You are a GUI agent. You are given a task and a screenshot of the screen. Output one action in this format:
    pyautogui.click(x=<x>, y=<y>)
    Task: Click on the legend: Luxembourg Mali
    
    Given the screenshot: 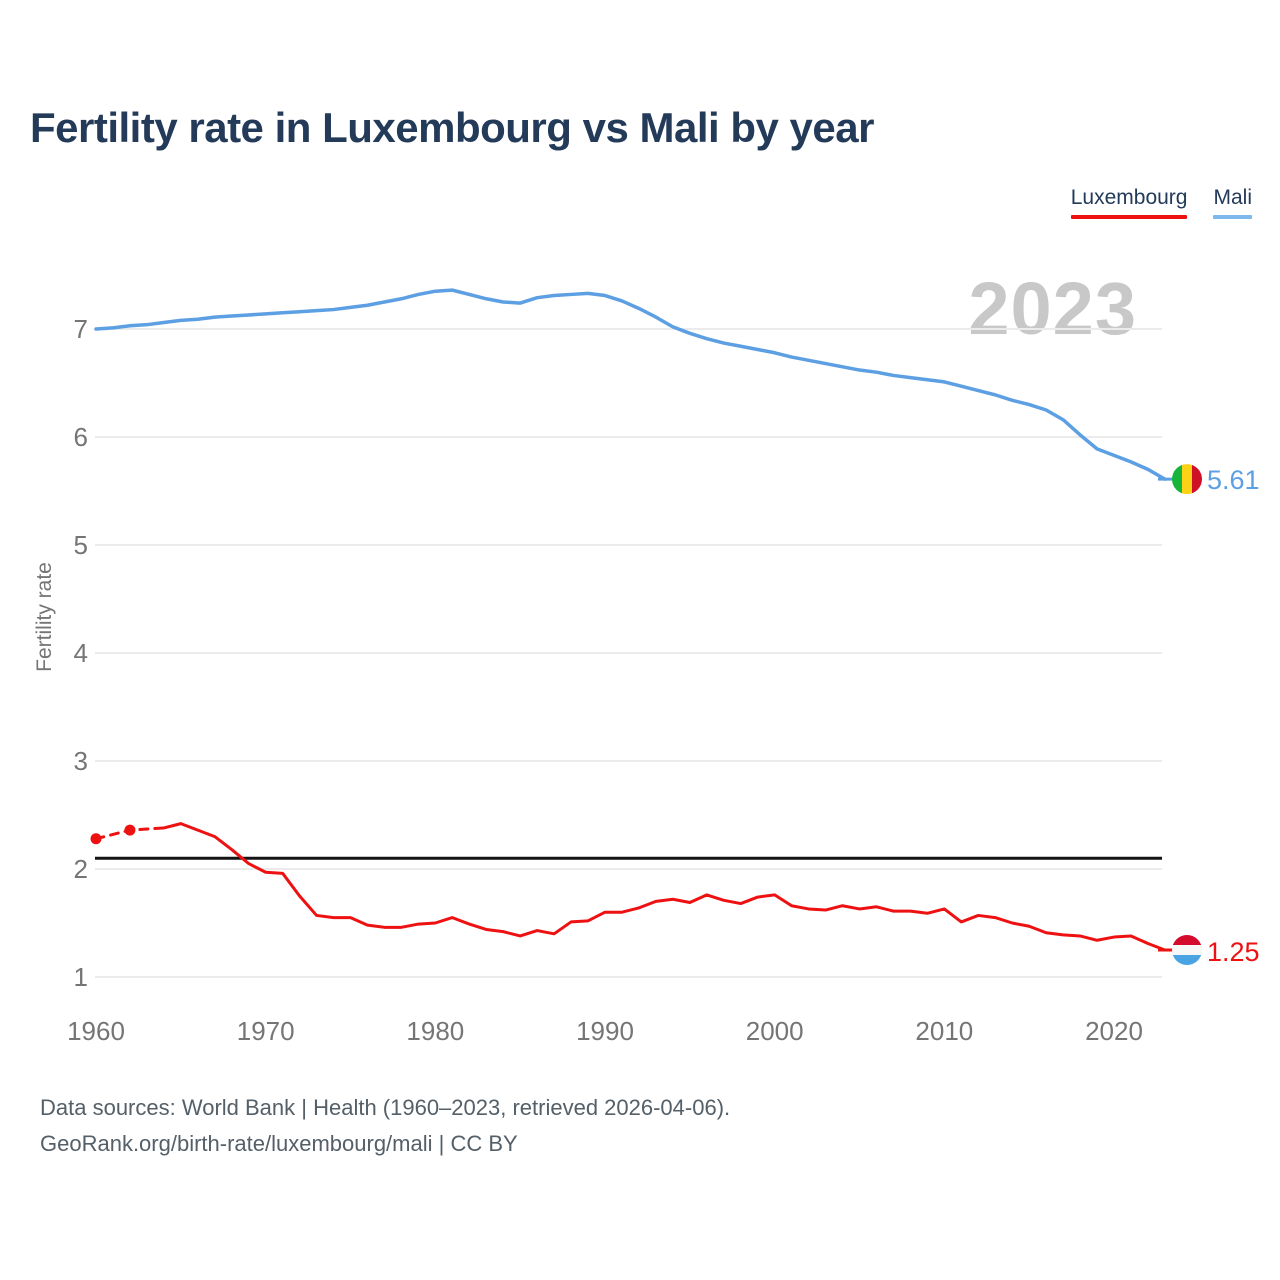 What is the action you would take?
    pyautogui.click(x=1161, y=202)
    